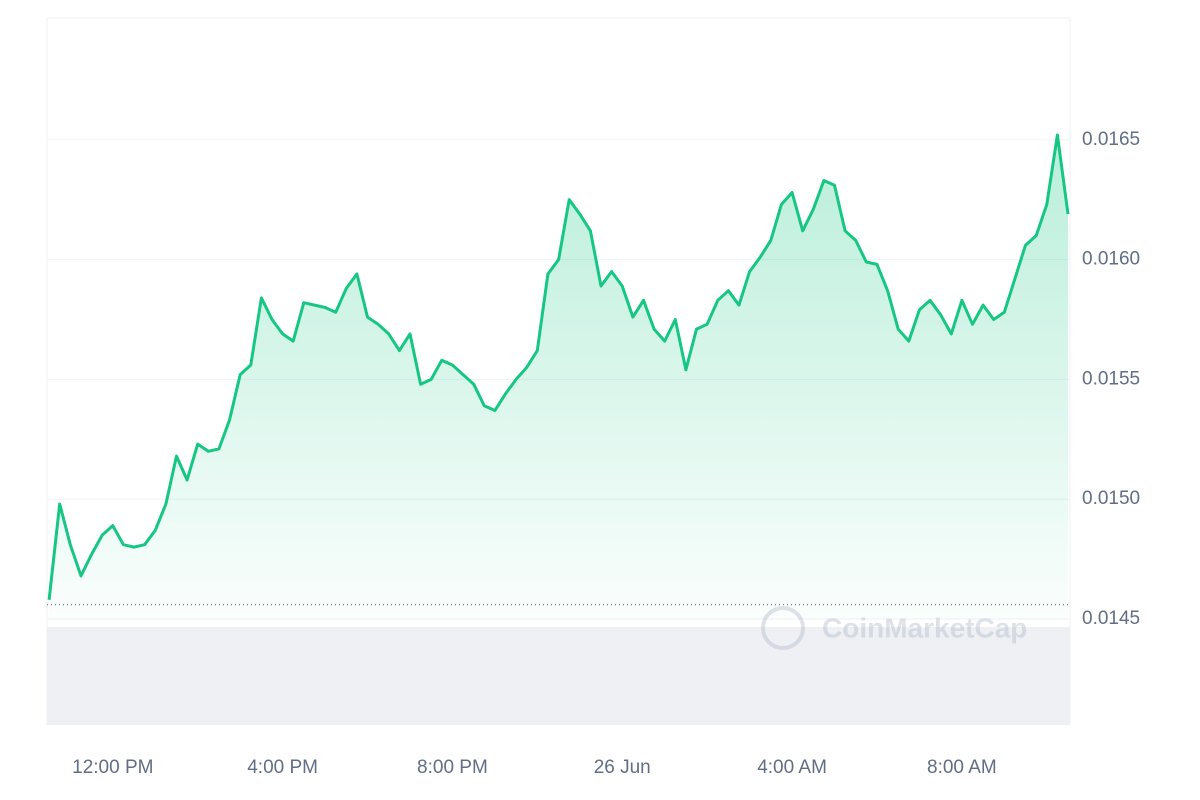 The height and width of the screenshot is (800, 1200). Describe the element at coordinates (1111, 498) in the screenshot. I see `y-tick-label: 0.0150` at that location.